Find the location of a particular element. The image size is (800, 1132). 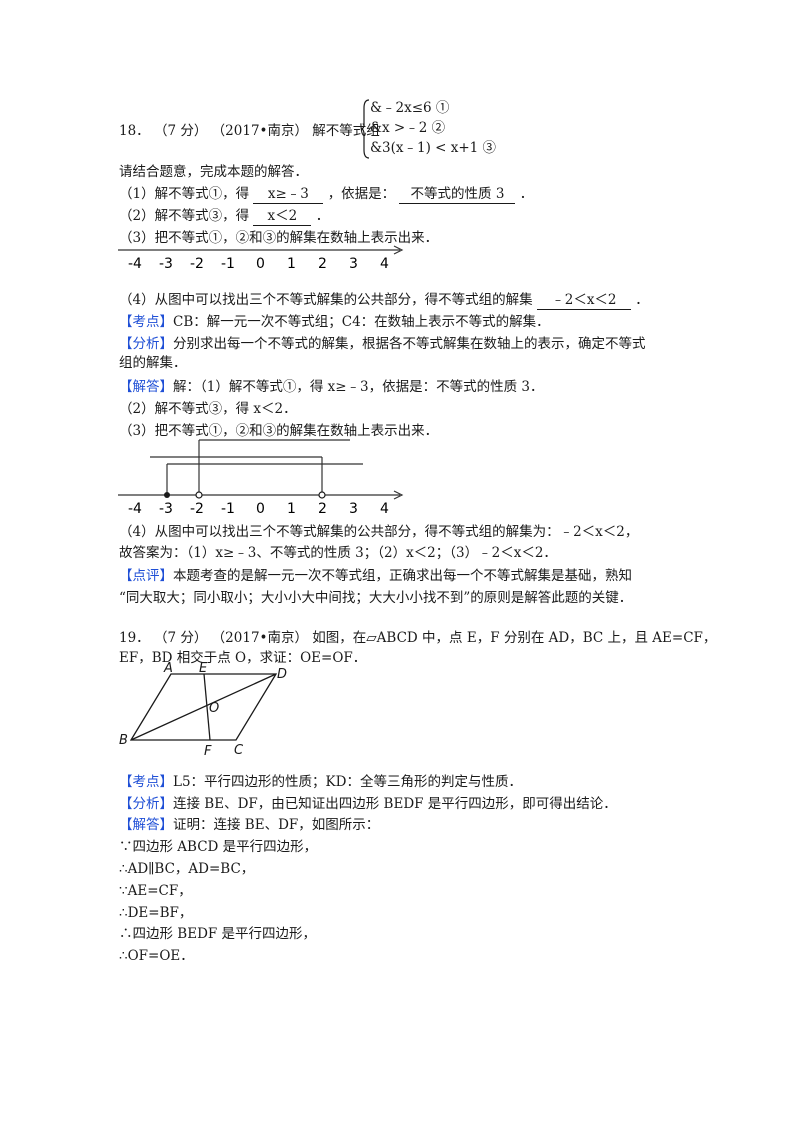

q18-score: （7 分） is located at coordinates (180, 131).